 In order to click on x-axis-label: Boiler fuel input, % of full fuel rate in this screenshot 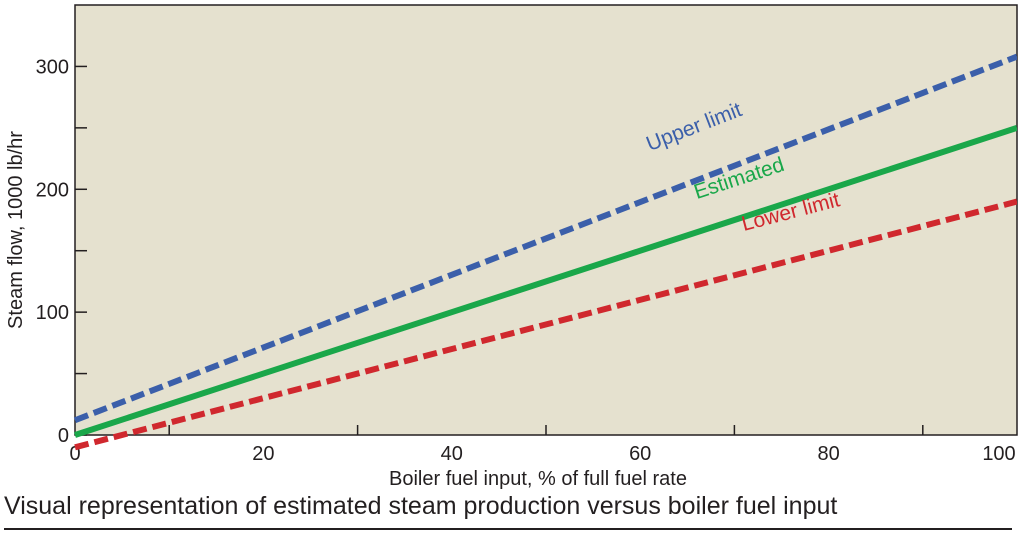, I will do `click(538, 479)`.